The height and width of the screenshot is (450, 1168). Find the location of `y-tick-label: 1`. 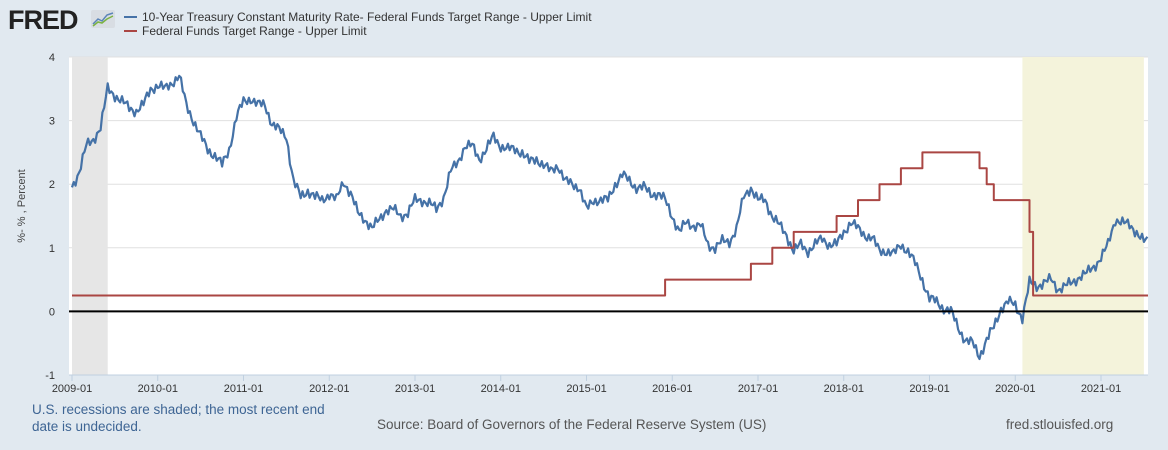

y-tick-label: 1 is located at coordinates (52, 249).